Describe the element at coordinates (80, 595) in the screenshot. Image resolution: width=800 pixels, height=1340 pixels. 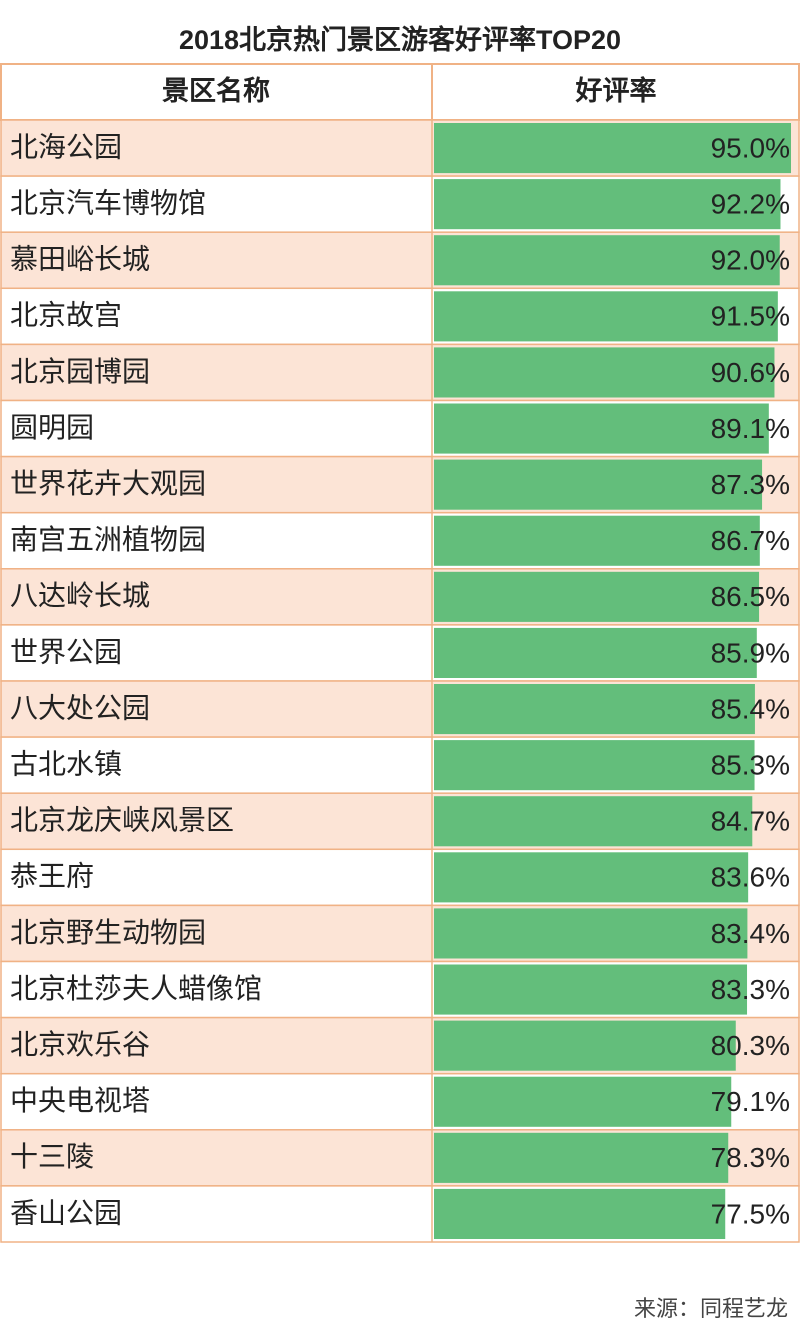
I see `category-label: 八达岭长城` at that location.